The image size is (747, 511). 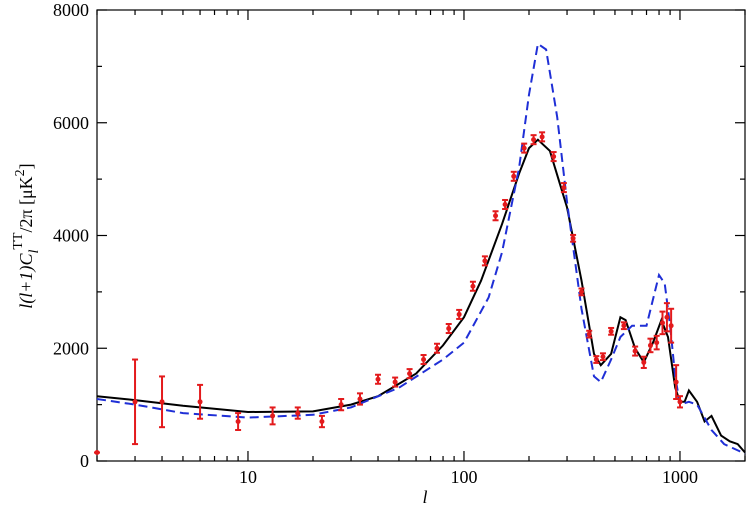 I want to click on y-axis-label: l(l+1)ClTT/2π [μK2], so click(x=26, y=235).